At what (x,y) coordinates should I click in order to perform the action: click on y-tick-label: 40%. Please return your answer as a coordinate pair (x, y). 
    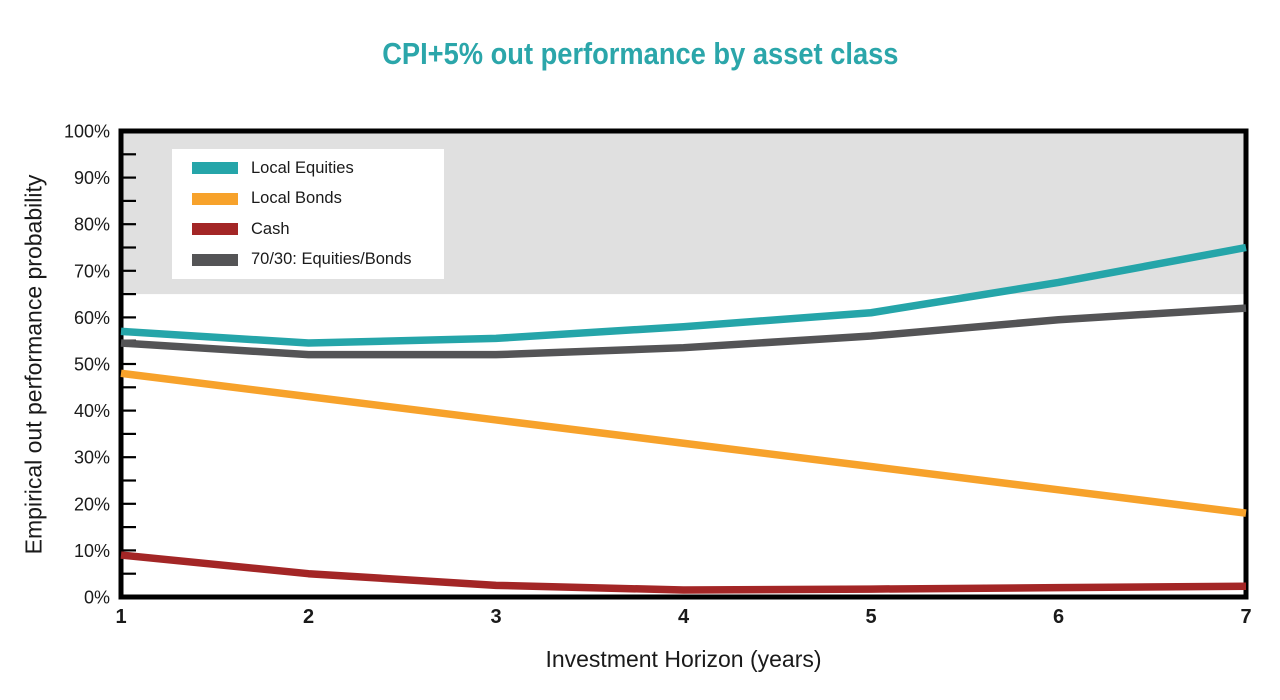
    Looking at the image, I should click on (92, 411).